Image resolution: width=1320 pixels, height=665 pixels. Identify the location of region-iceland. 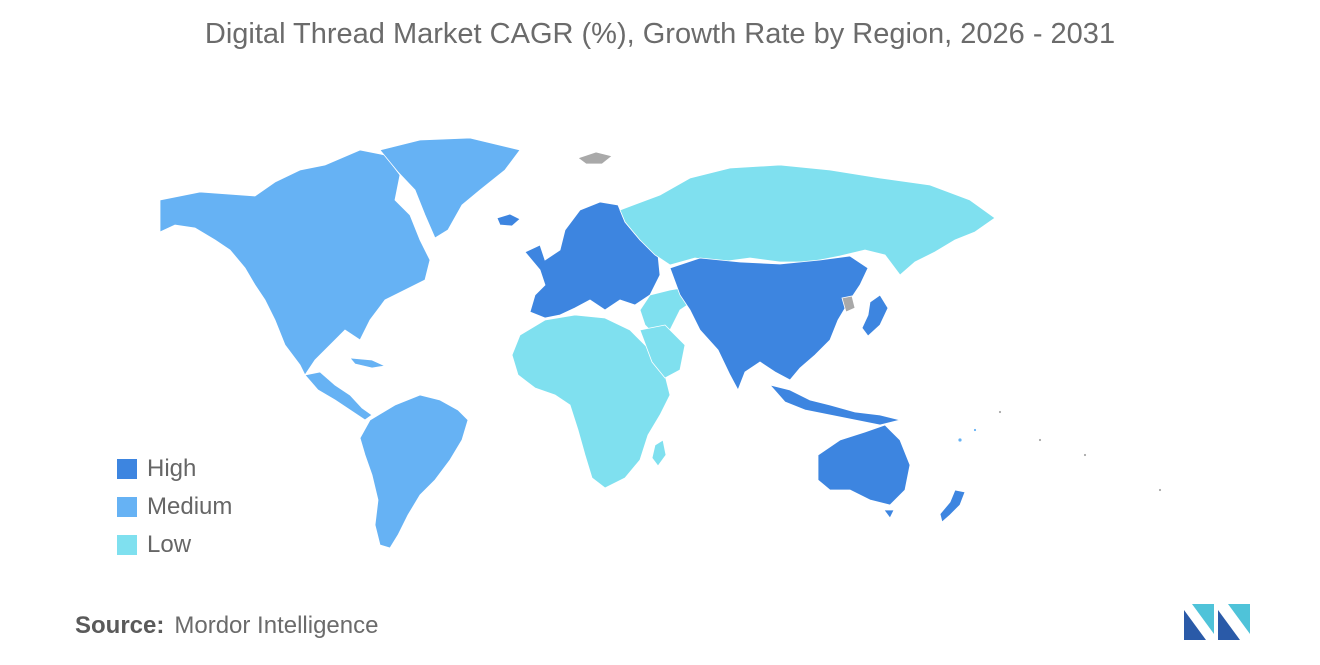
(508, 220).